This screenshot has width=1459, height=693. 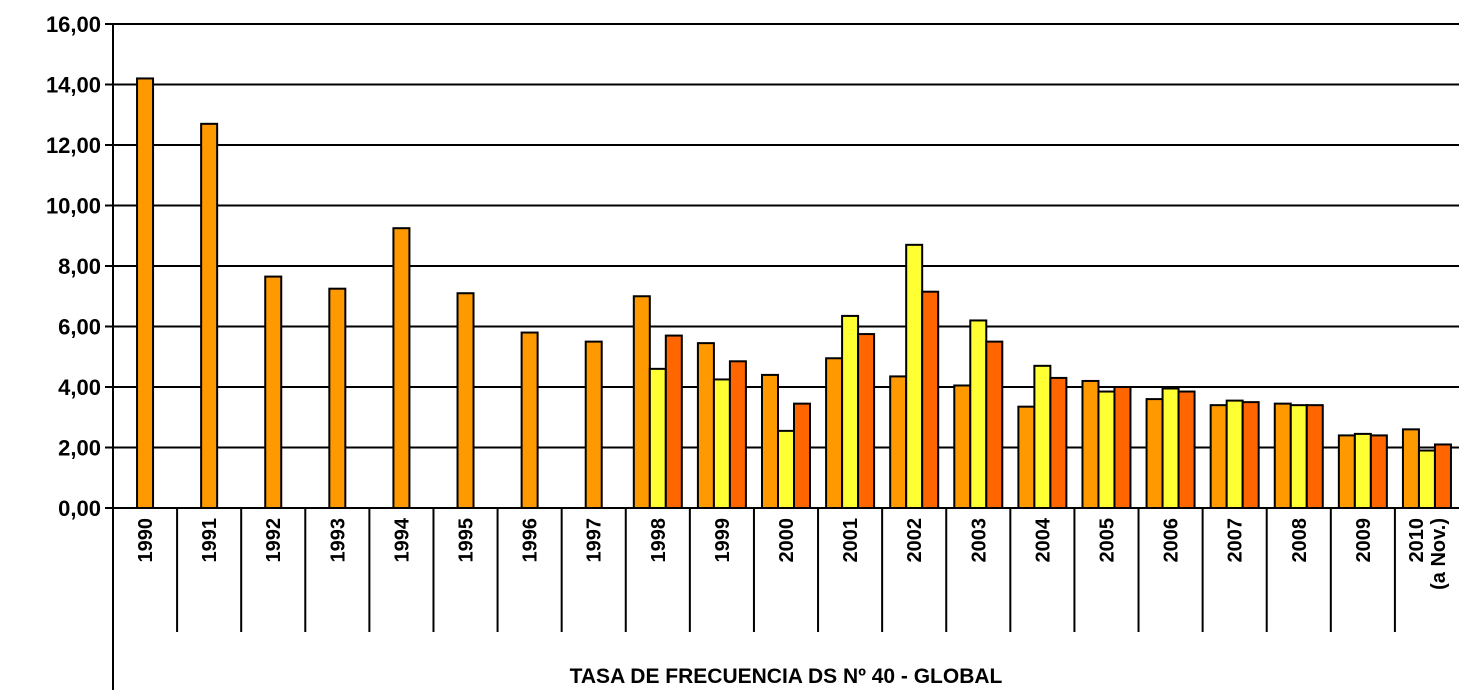 I want to click on x-category-label: 1997, so click(x=595, y=540).